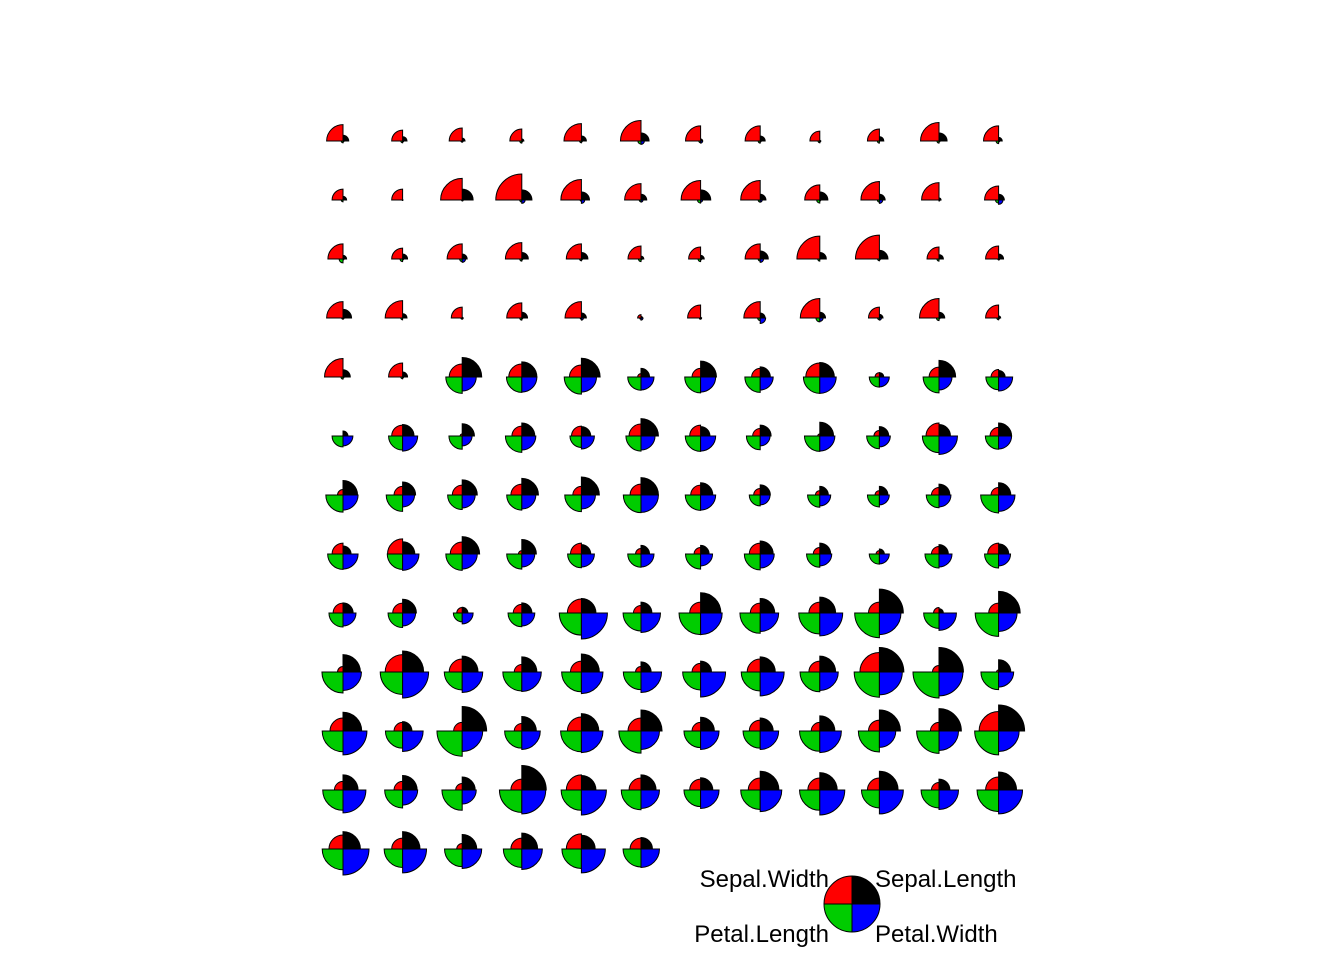 The width and height of the screenshot is (1344, 960). I want to click on legend-star, so click(852, 904).